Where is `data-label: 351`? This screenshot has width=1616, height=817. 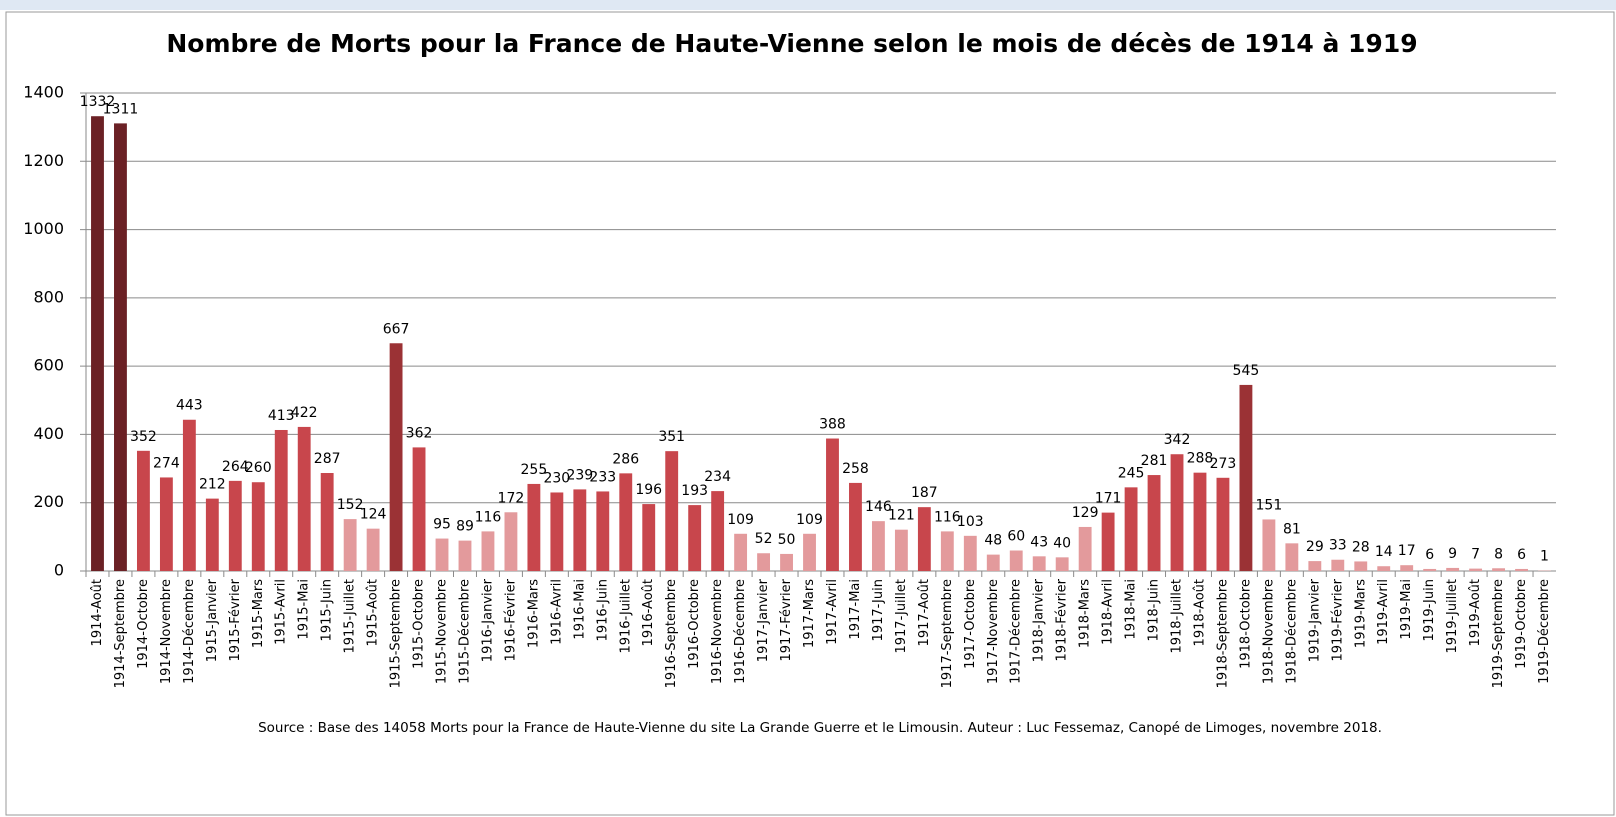 data-label: 351 is located at coordinates (671, 437).